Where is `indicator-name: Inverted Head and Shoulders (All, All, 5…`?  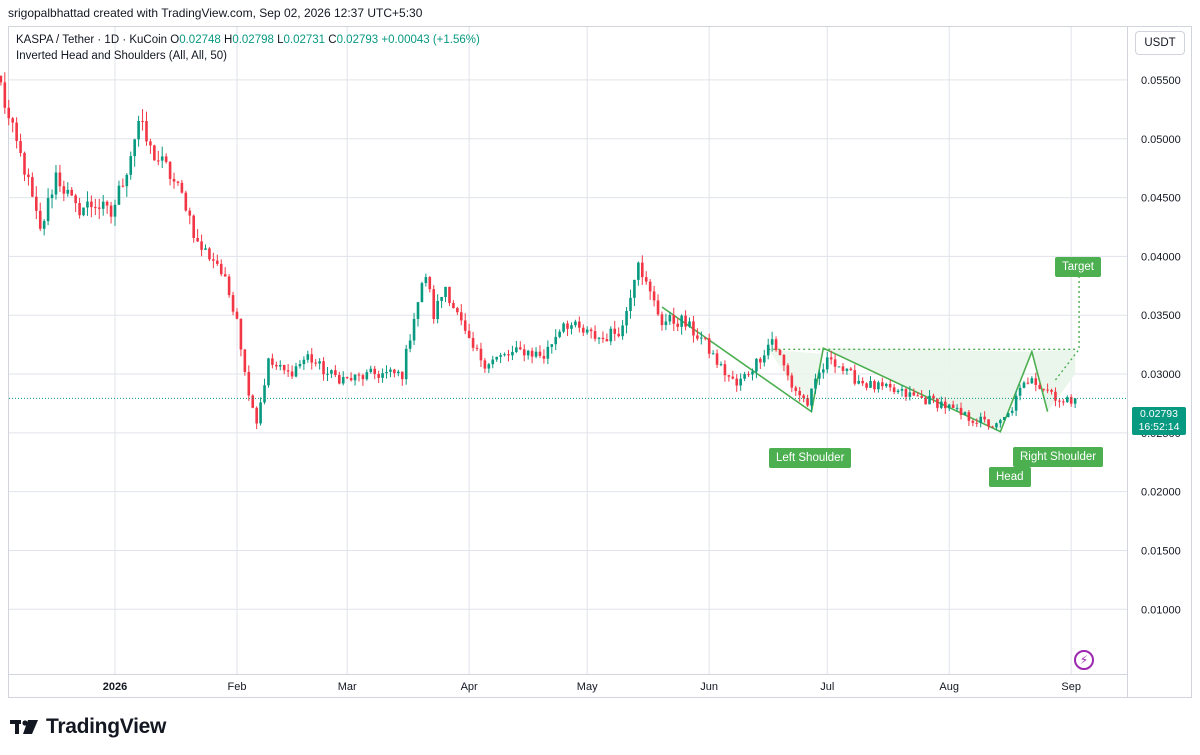 indicator-name: Inverted Head and Shoulders (All, All, 5… is located at coordinates (121, 56).